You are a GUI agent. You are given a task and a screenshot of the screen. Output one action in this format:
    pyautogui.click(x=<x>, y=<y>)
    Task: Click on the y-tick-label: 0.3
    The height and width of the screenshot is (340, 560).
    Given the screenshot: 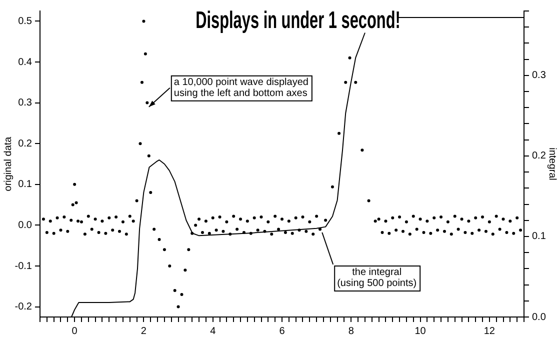 What is the action you would take?
    pyautogui.click(x=25, y=103)
    